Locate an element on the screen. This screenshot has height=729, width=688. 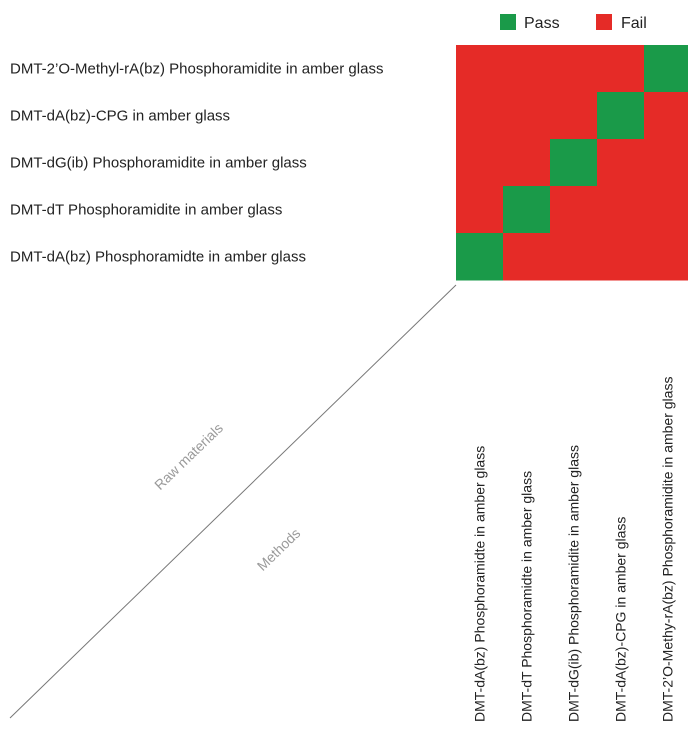
row-label: DMT-dA(bz)-CPG in amber glass is located at coordinates (120, 116).